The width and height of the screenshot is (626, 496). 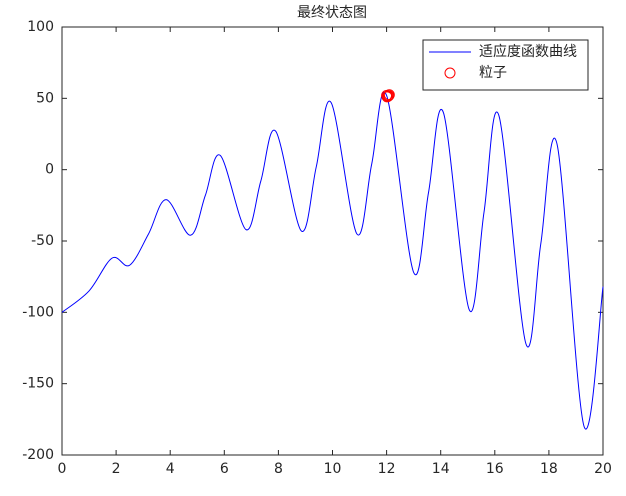 I want to click on legend-marker, so click(x=450, y=73).